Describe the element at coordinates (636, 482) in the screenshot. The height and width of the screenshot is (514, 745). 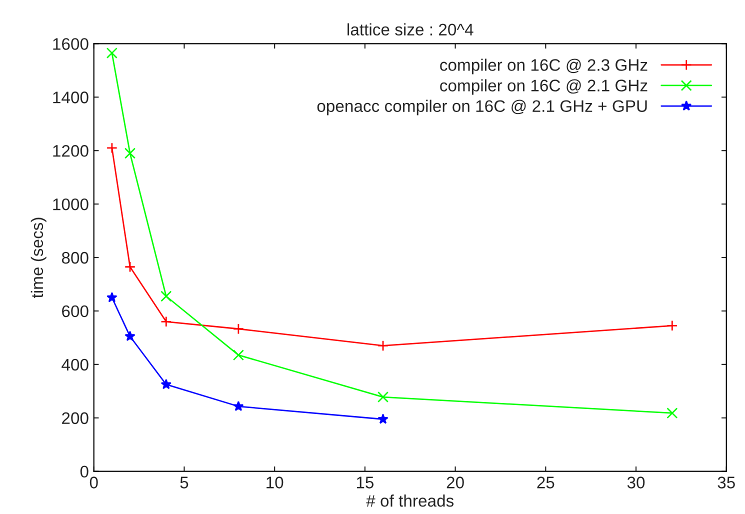
I see `x-tick-label: 30` at that location.